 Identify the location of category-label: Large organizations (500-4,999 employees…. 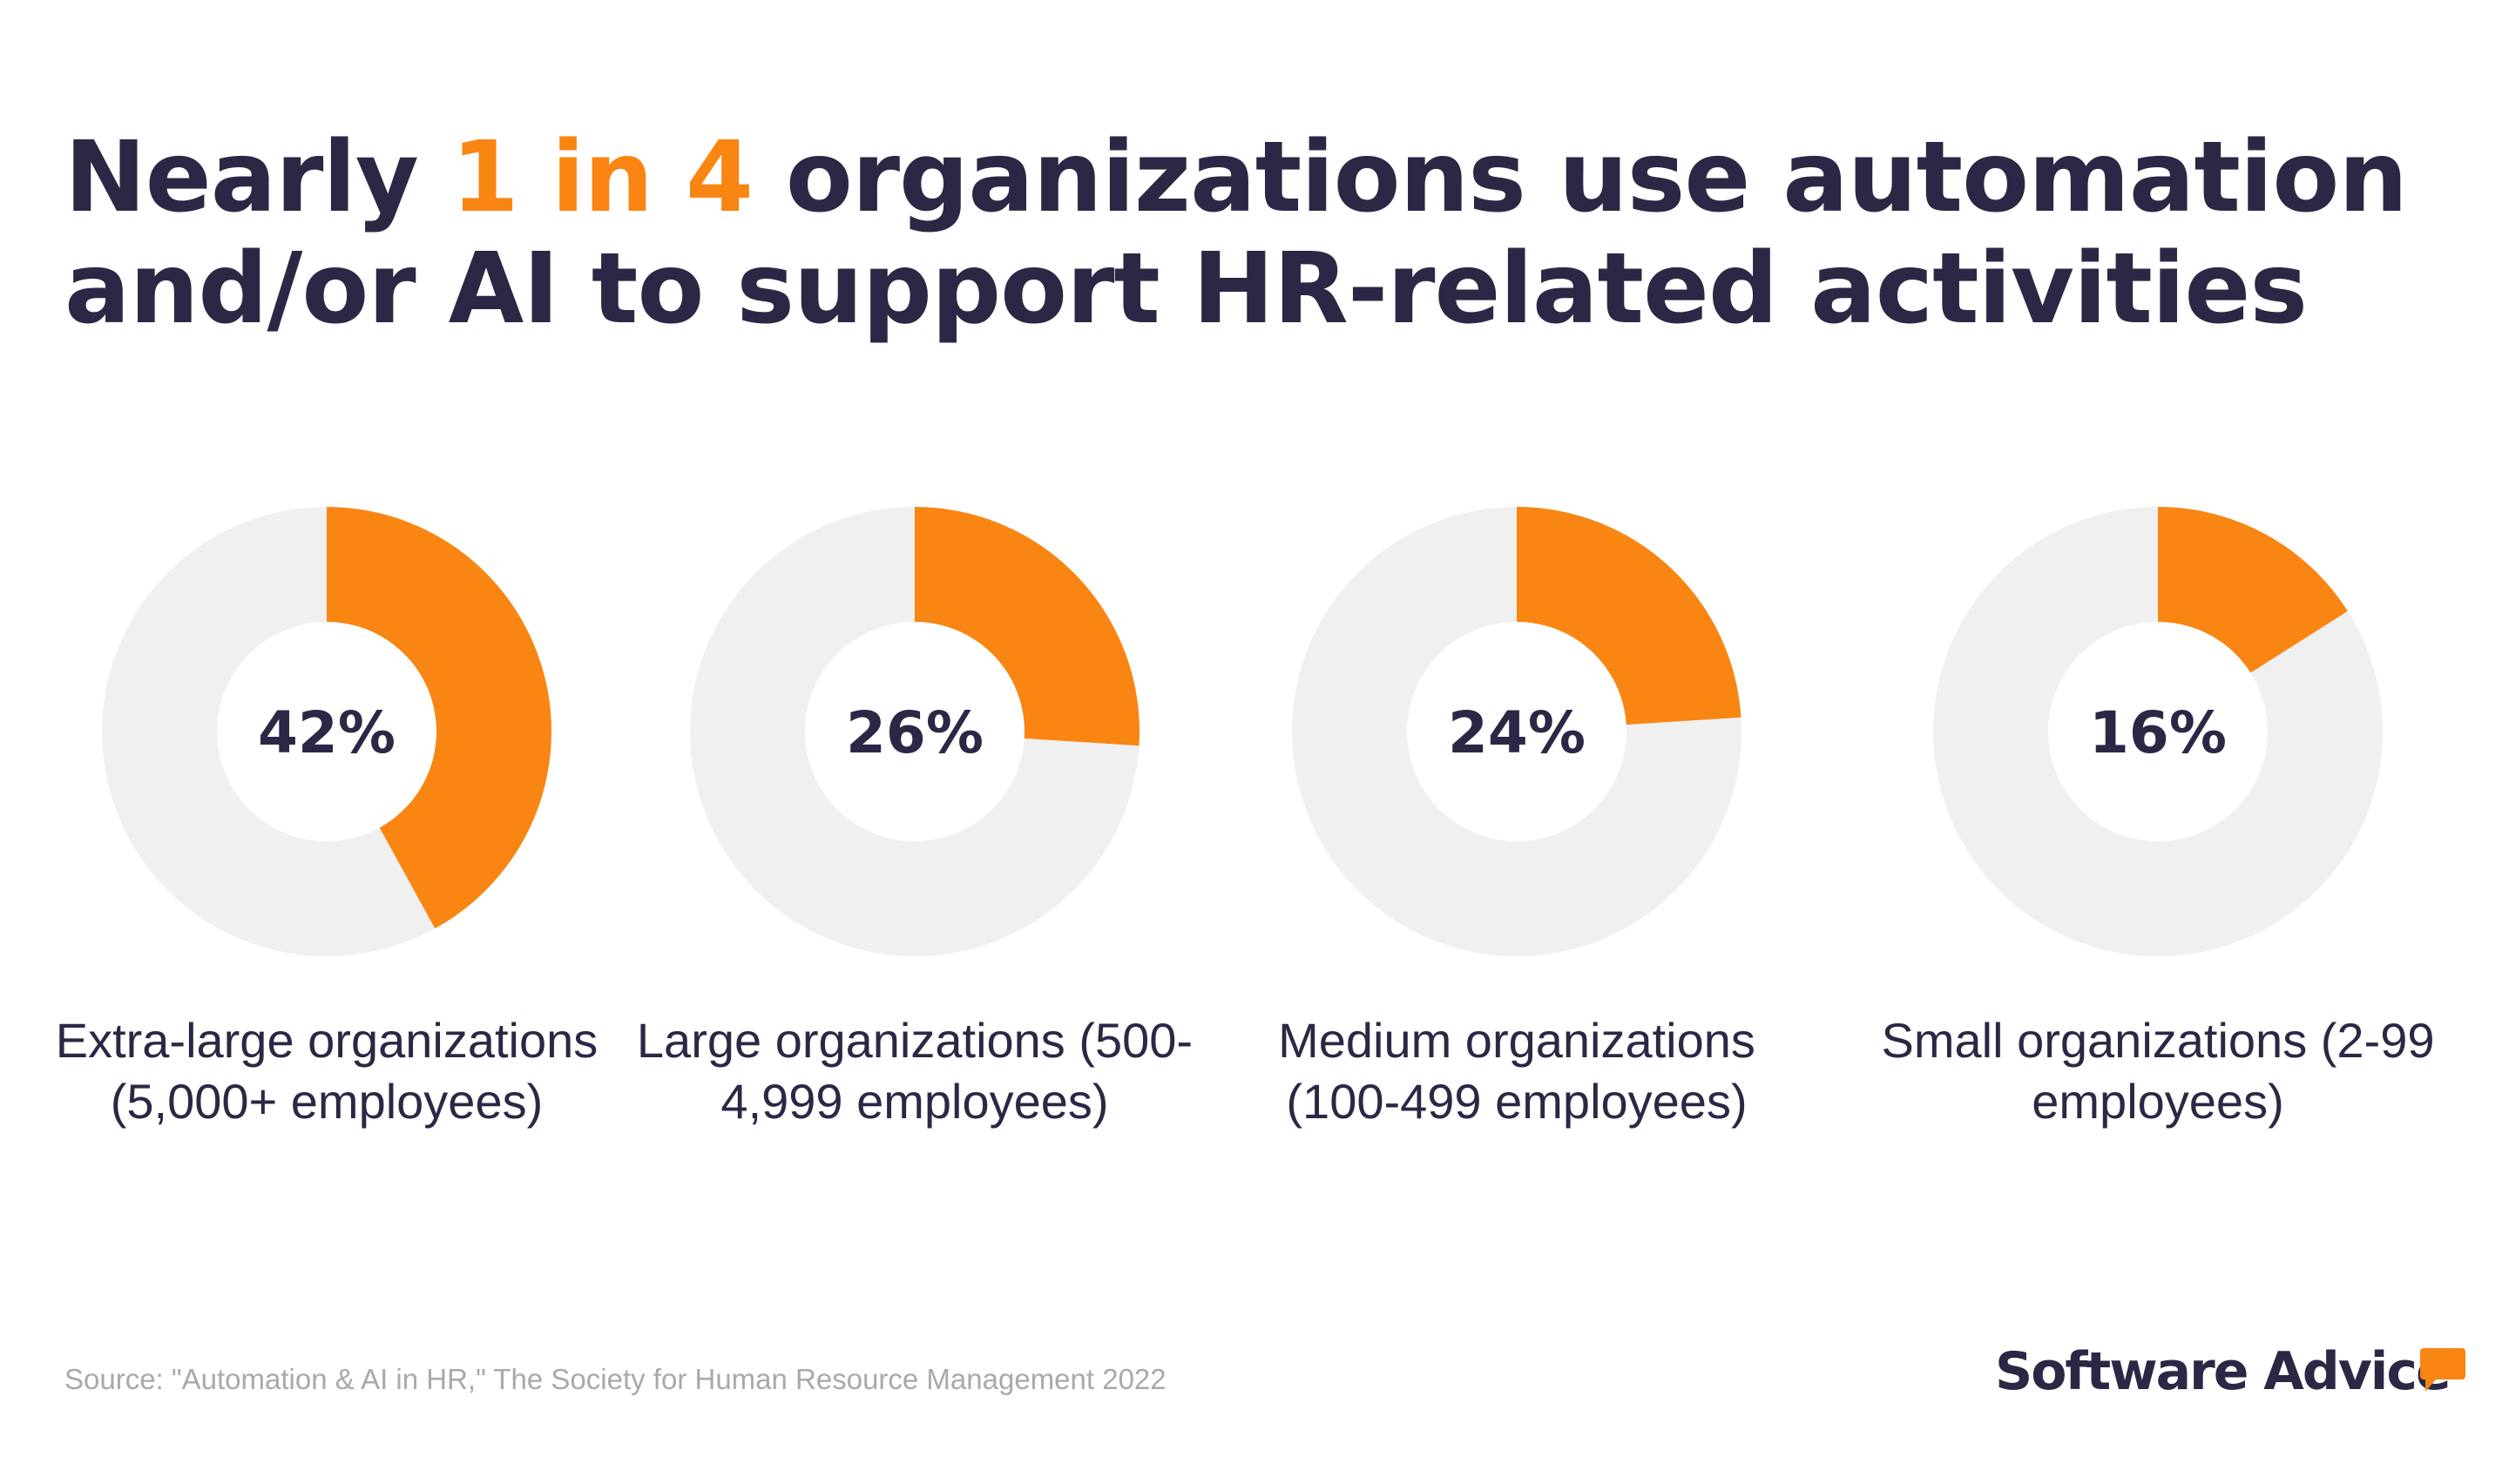
(915, 1071).